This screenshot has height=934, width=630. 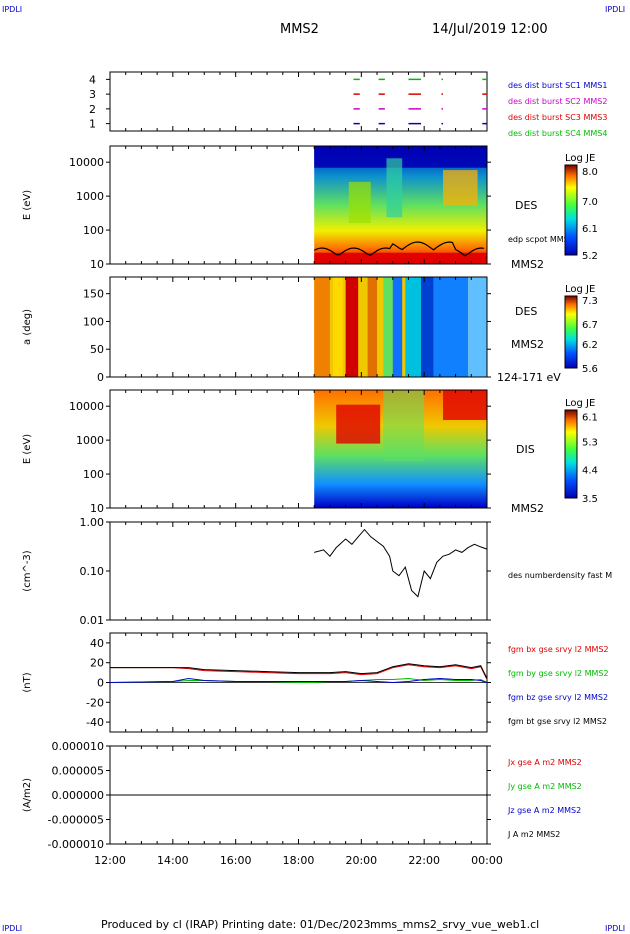 What do you see at coordinates (92, 571) in the screenshot?
I see `density-ytick-label: 0.10` at bounding box center [92, 571].